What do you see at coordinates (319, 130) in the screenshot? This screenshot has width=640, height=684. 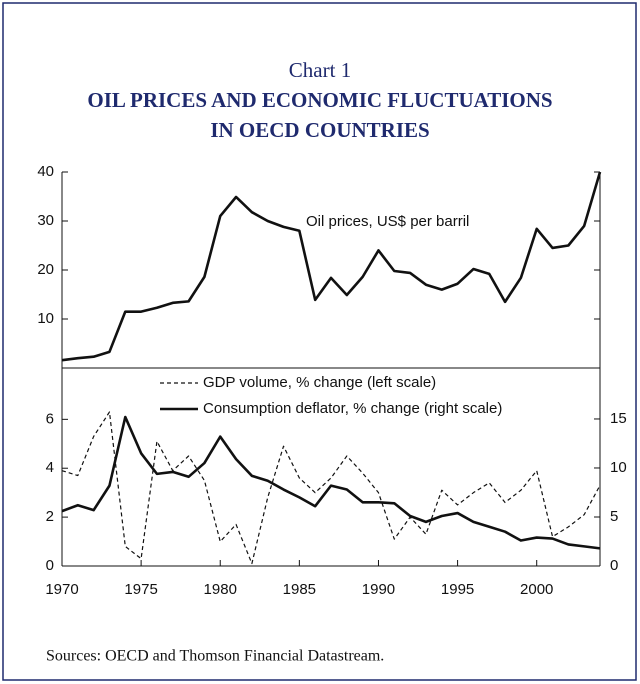 I see `chart-subtitle: IN OECD COUNTRIES` at bounding box center [319, 130].